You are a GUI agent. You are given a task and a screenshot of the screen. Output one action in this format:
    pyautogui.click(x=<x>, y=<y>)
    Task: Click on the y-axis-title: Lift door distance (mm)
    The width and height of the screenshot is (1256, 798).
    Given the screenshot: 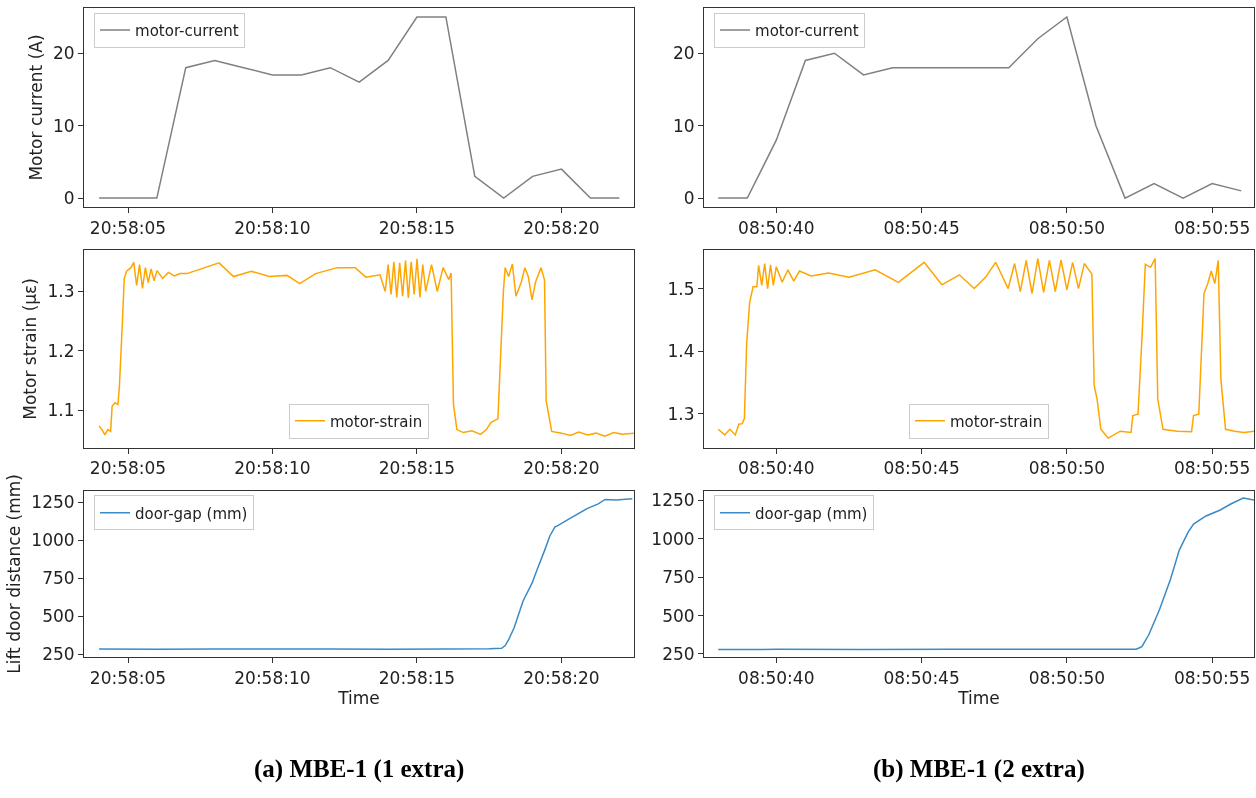 What is the action you would take?
    pyautogui.click(x=13, y=574)
    